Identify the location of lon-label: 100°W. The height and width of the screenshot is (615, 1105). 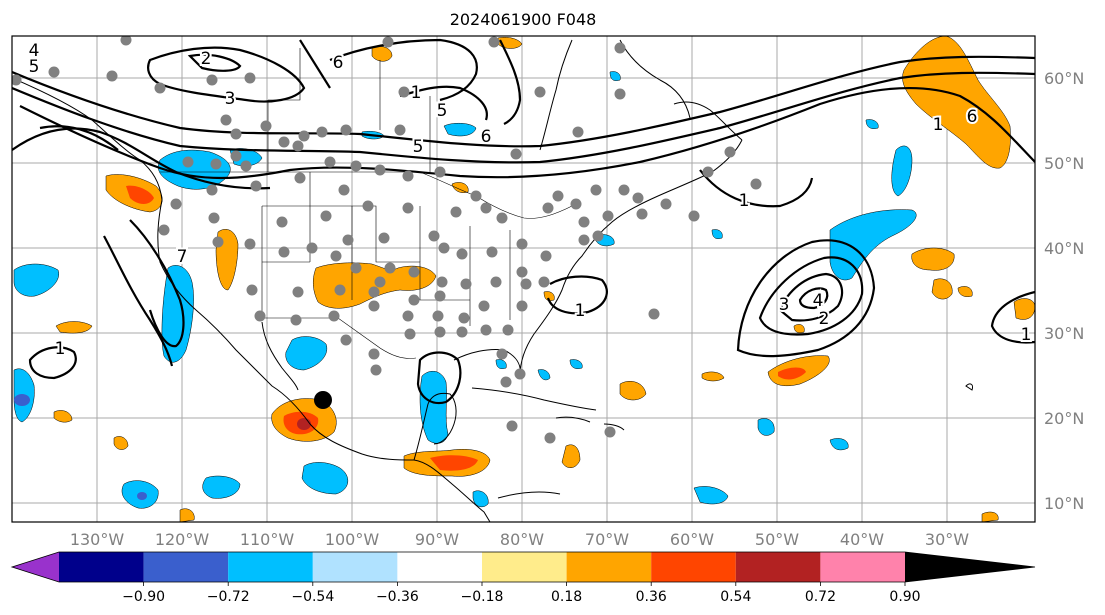
(352, 539).